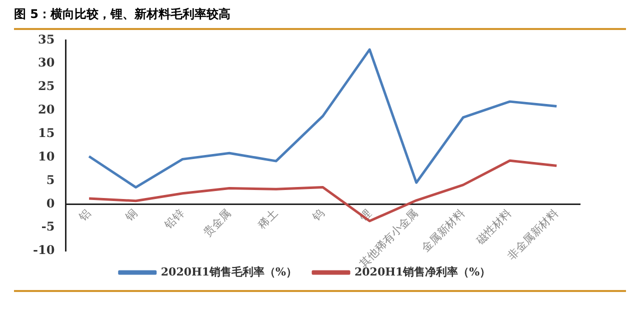 The image size is (640, 322). What do you see at coordinates (50, 179) in the screenshot?
I see `y-tick-label: 5` at bounding box center [50, 179].